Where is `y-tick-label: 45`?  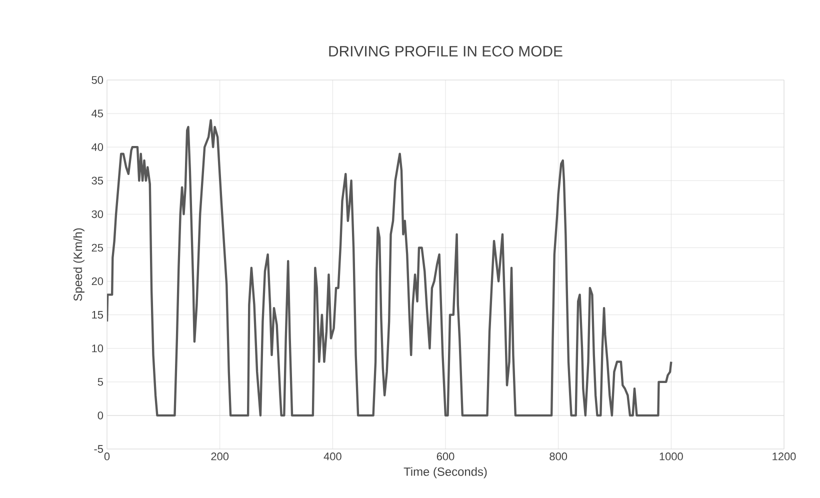 y-tick-label: 45 is located at coordinates (98, 114).